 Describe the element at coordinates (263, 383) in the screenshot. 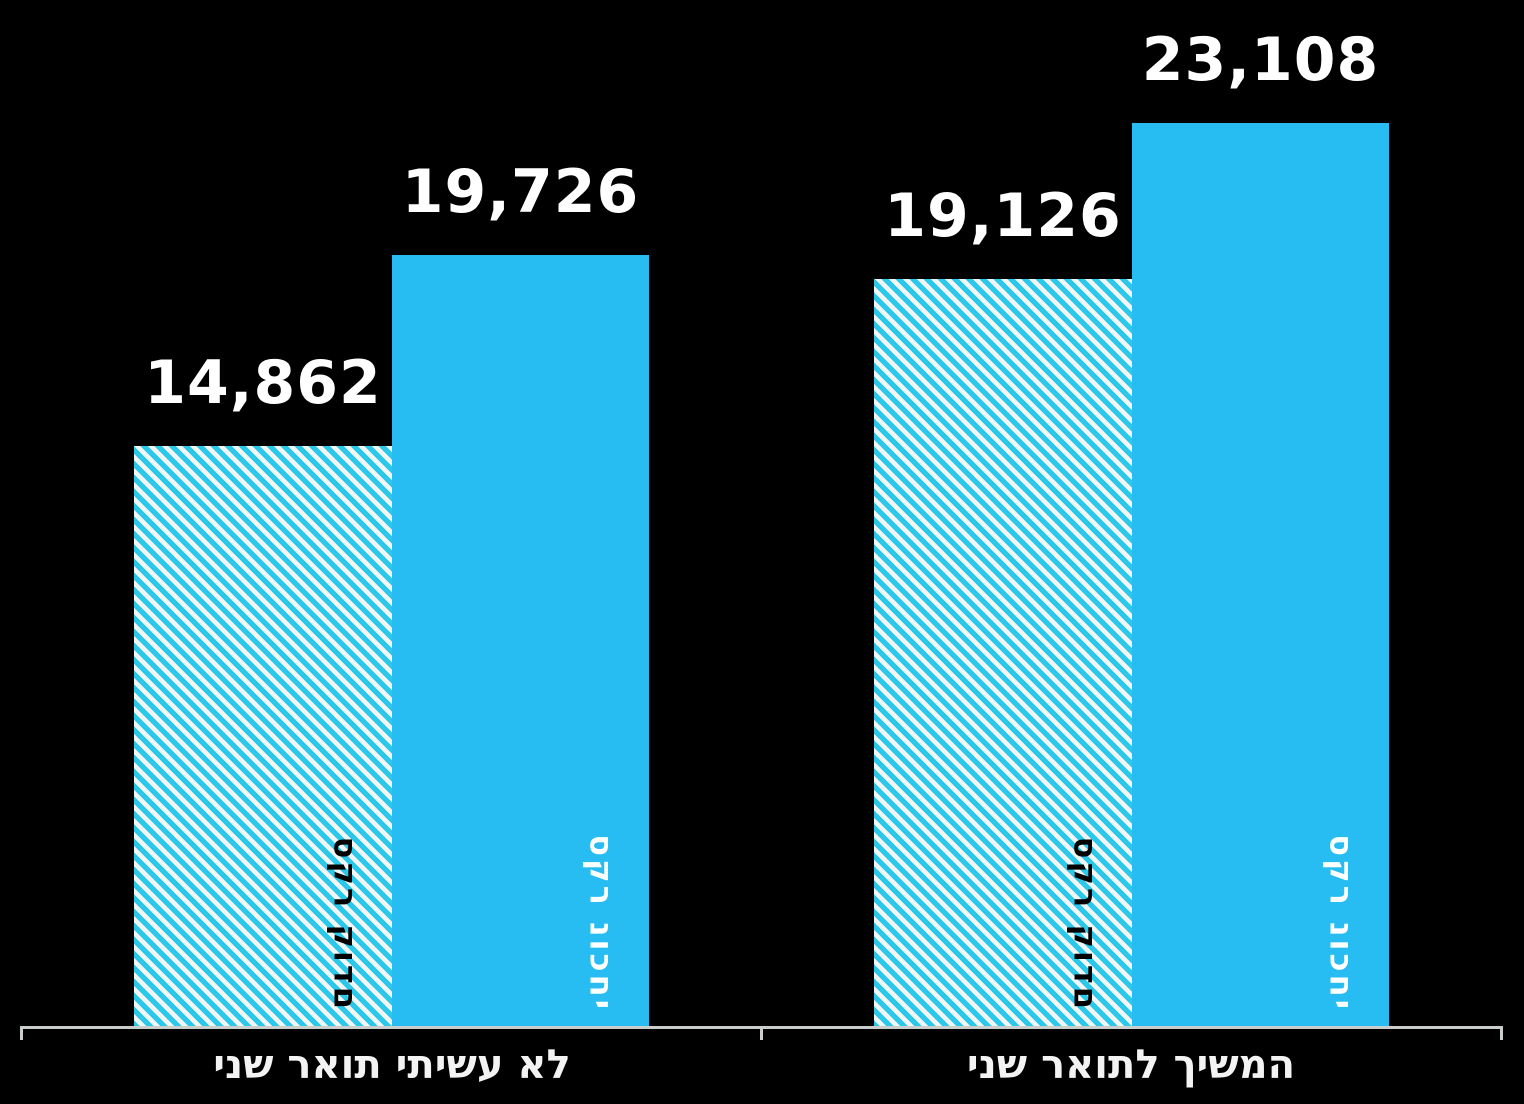

I see `value-label-previous-survey-no-masters: 14,862` at that location.